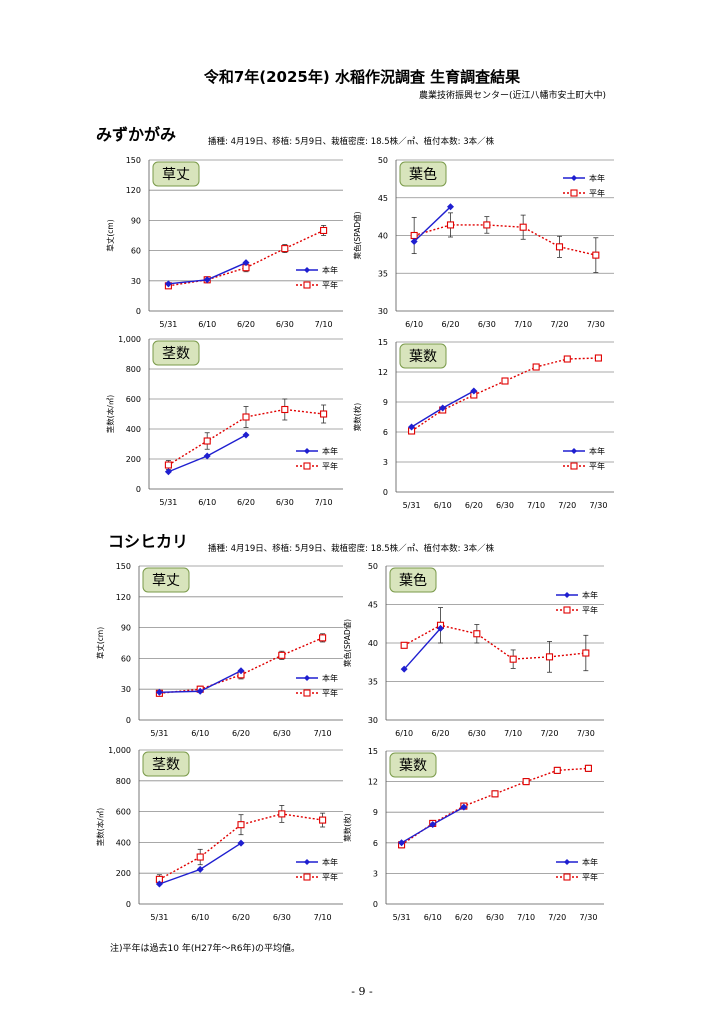 This screenshot has width=724, height=1024. What do you see at coordinates (432, 224) in the screenshot?
I see `series-line-current` at bounding box center [432, 224].